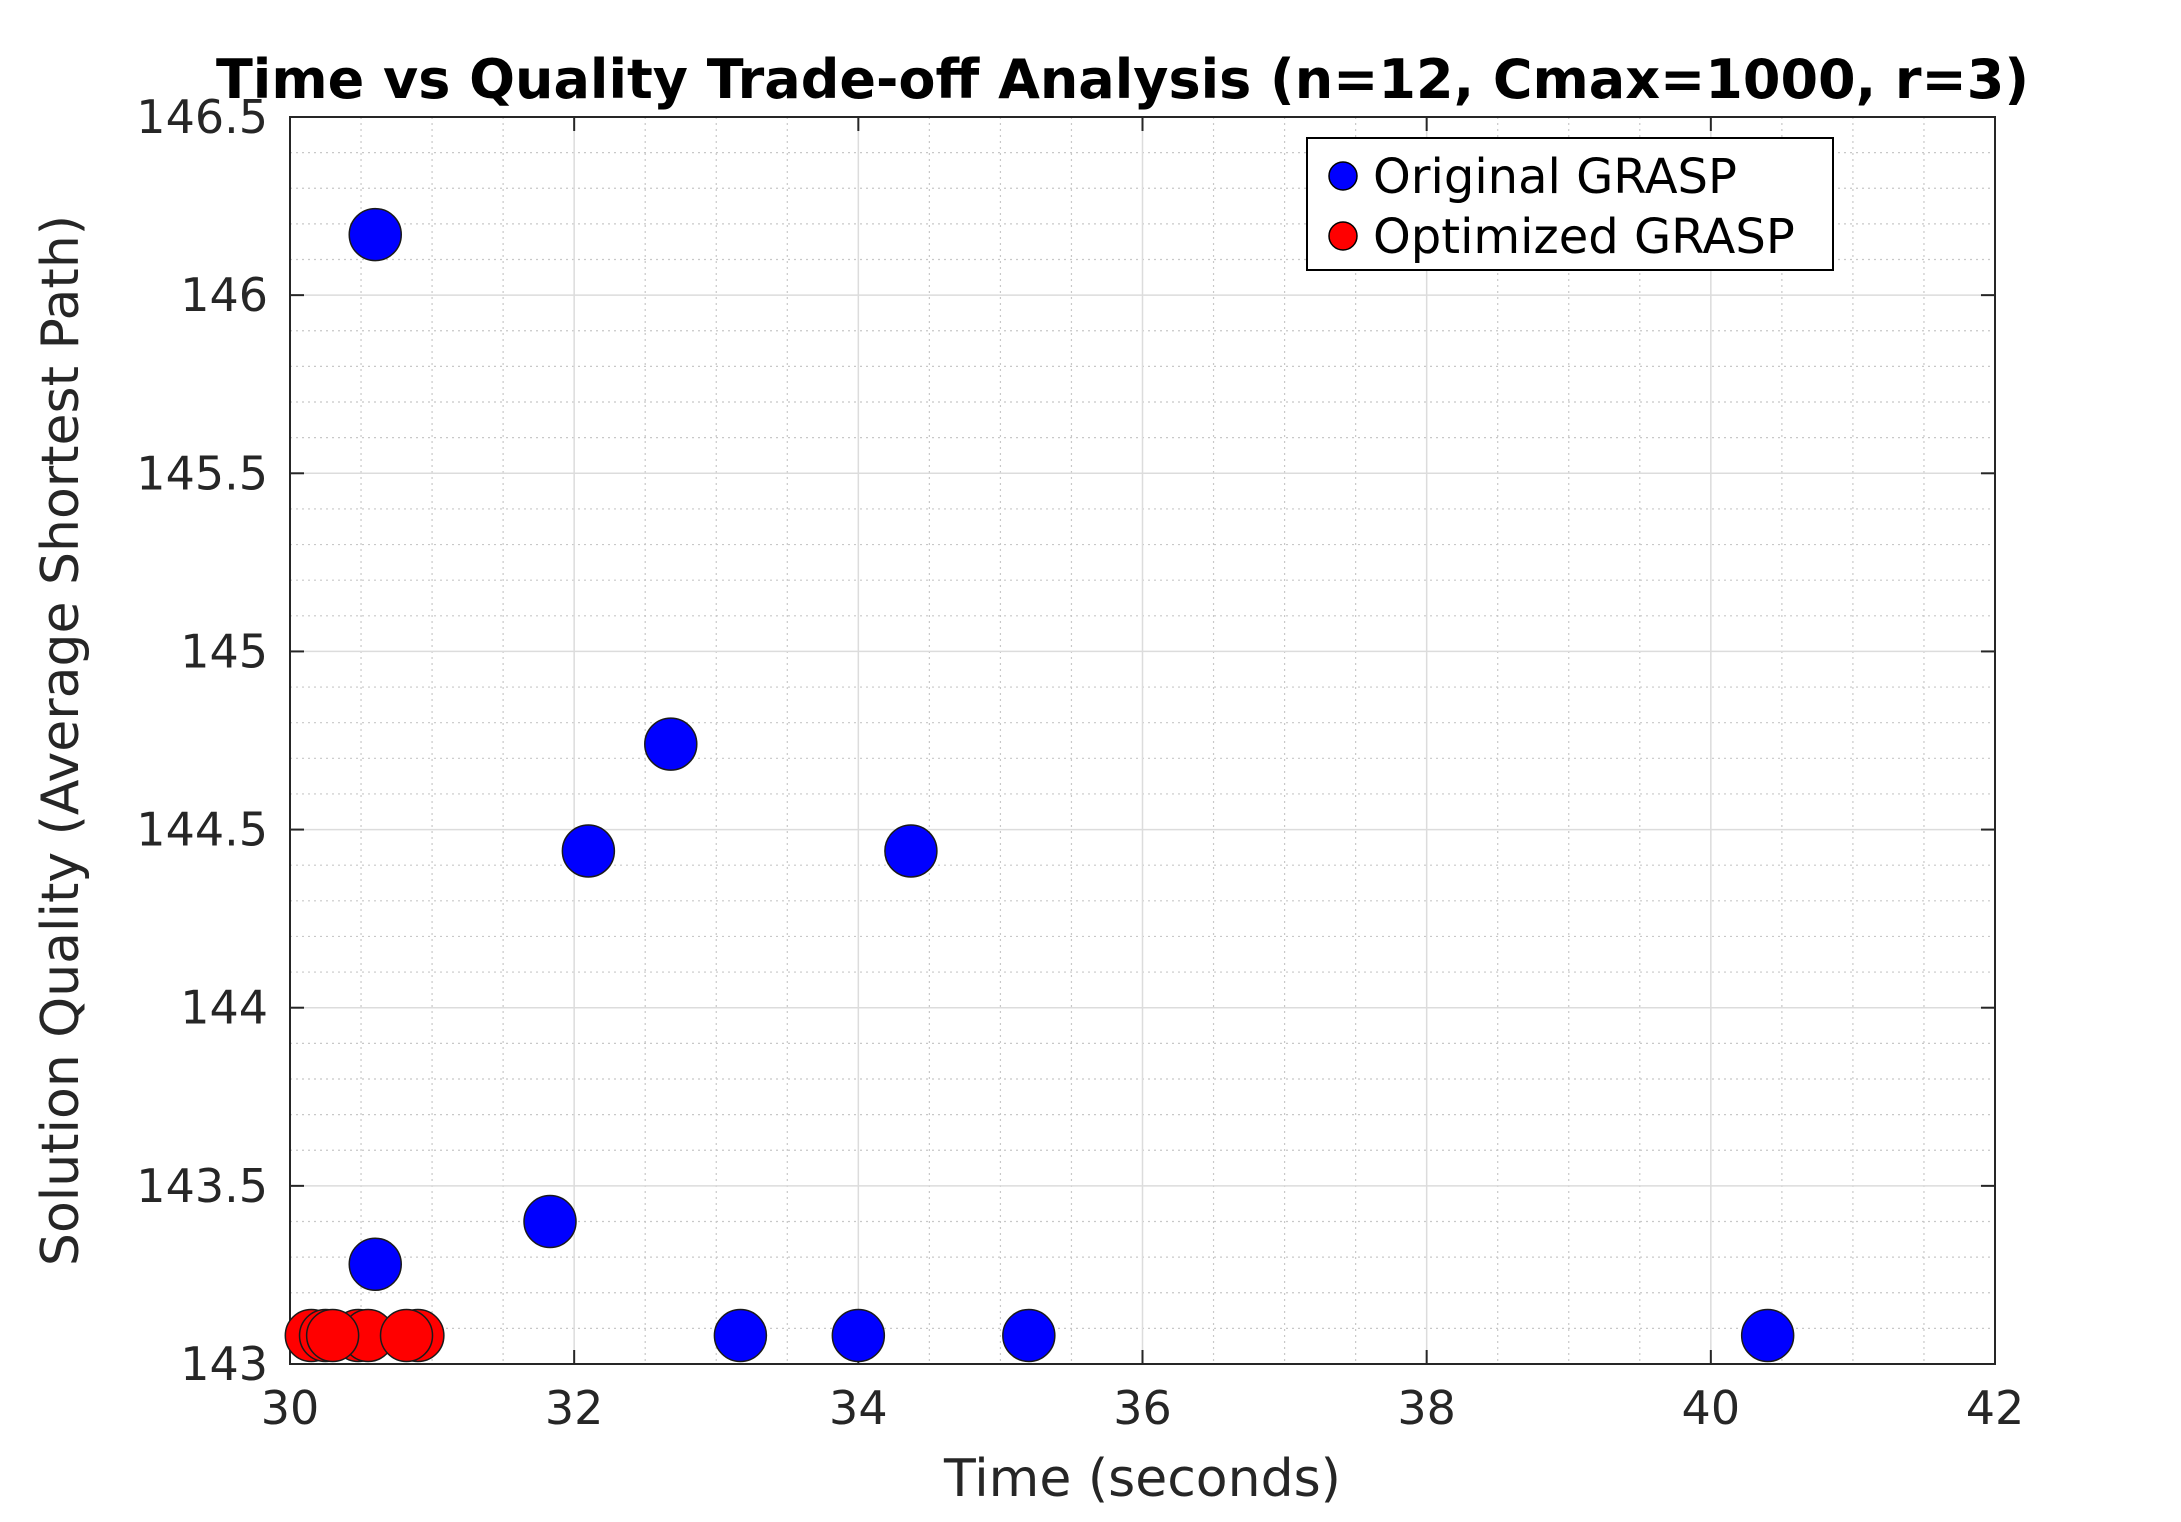 This screenshot has height=1522, width=2181. What do you see at coordinates (290, 1408) in the screenshot?
I see `x-tick-label: 30` at bounding box center [290, 1408].